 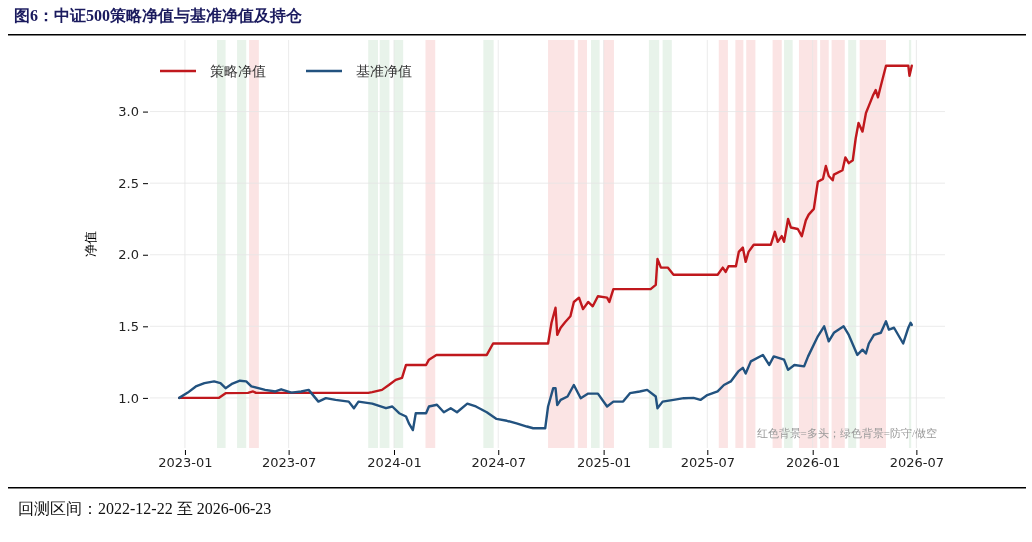 I want to click on y-tick-label: 1.0, so click(x=128, y=398).